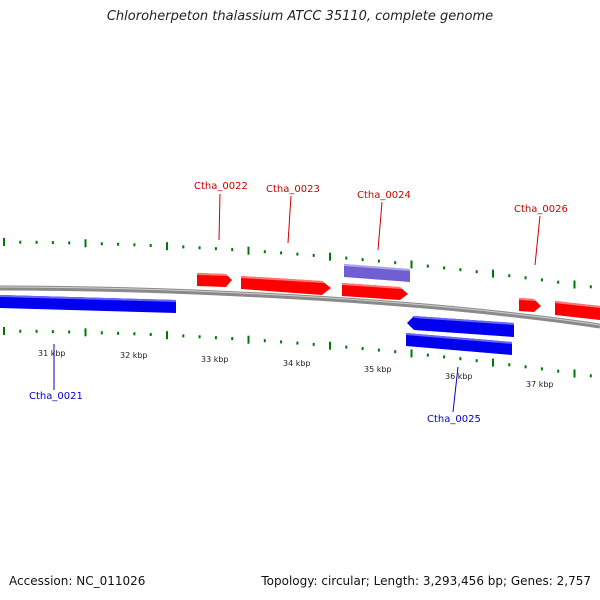 This screenshot has width=600, height=600. What do you see at coordinates (384, 195) in the screenshot?
I see `gene-label-ctha-0024: Ctha_0024` at bounding box center [384, 195].